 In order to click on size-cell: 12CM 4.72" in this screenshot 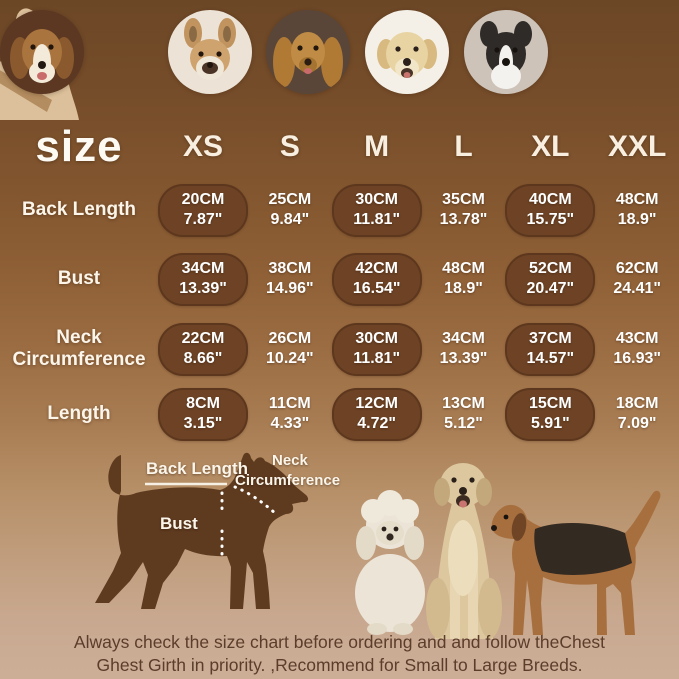, I will do `click(376, 414)`.